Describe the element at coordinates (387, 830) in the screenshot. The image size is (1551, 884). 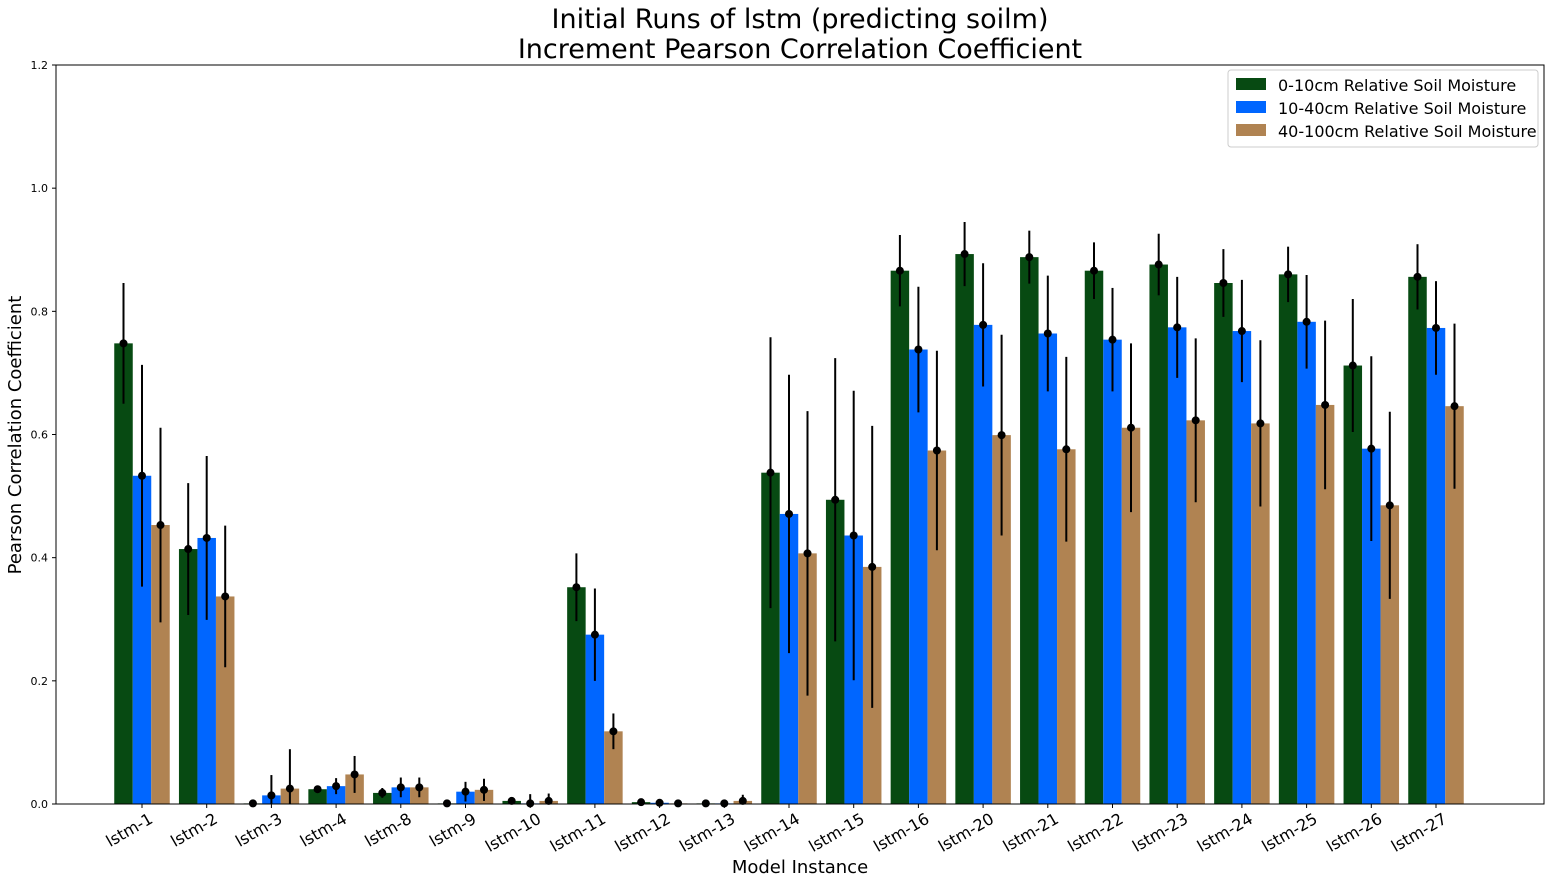
I see `x-tick-label: lstm-8` at that location.